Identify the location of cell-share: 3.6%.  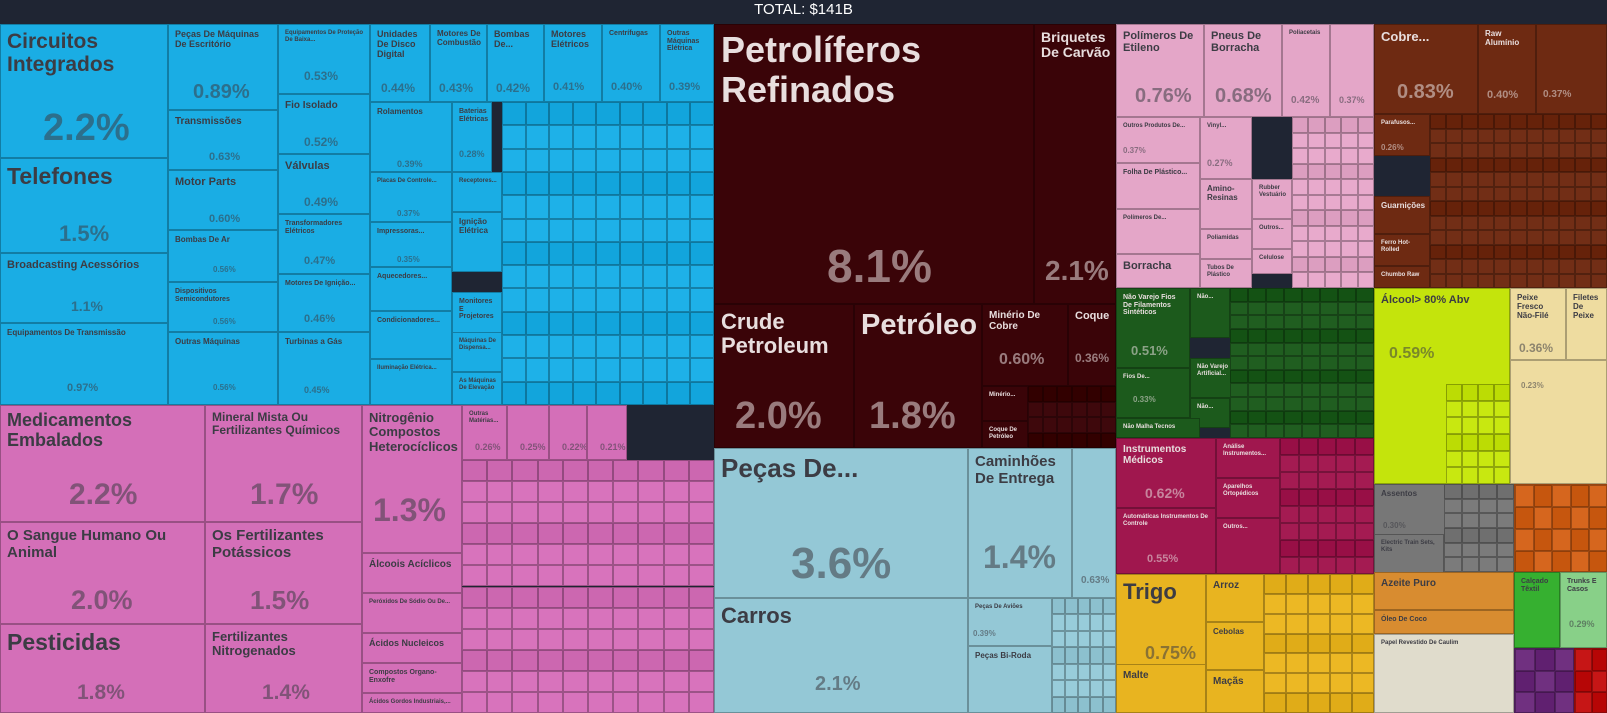
(841, 563).